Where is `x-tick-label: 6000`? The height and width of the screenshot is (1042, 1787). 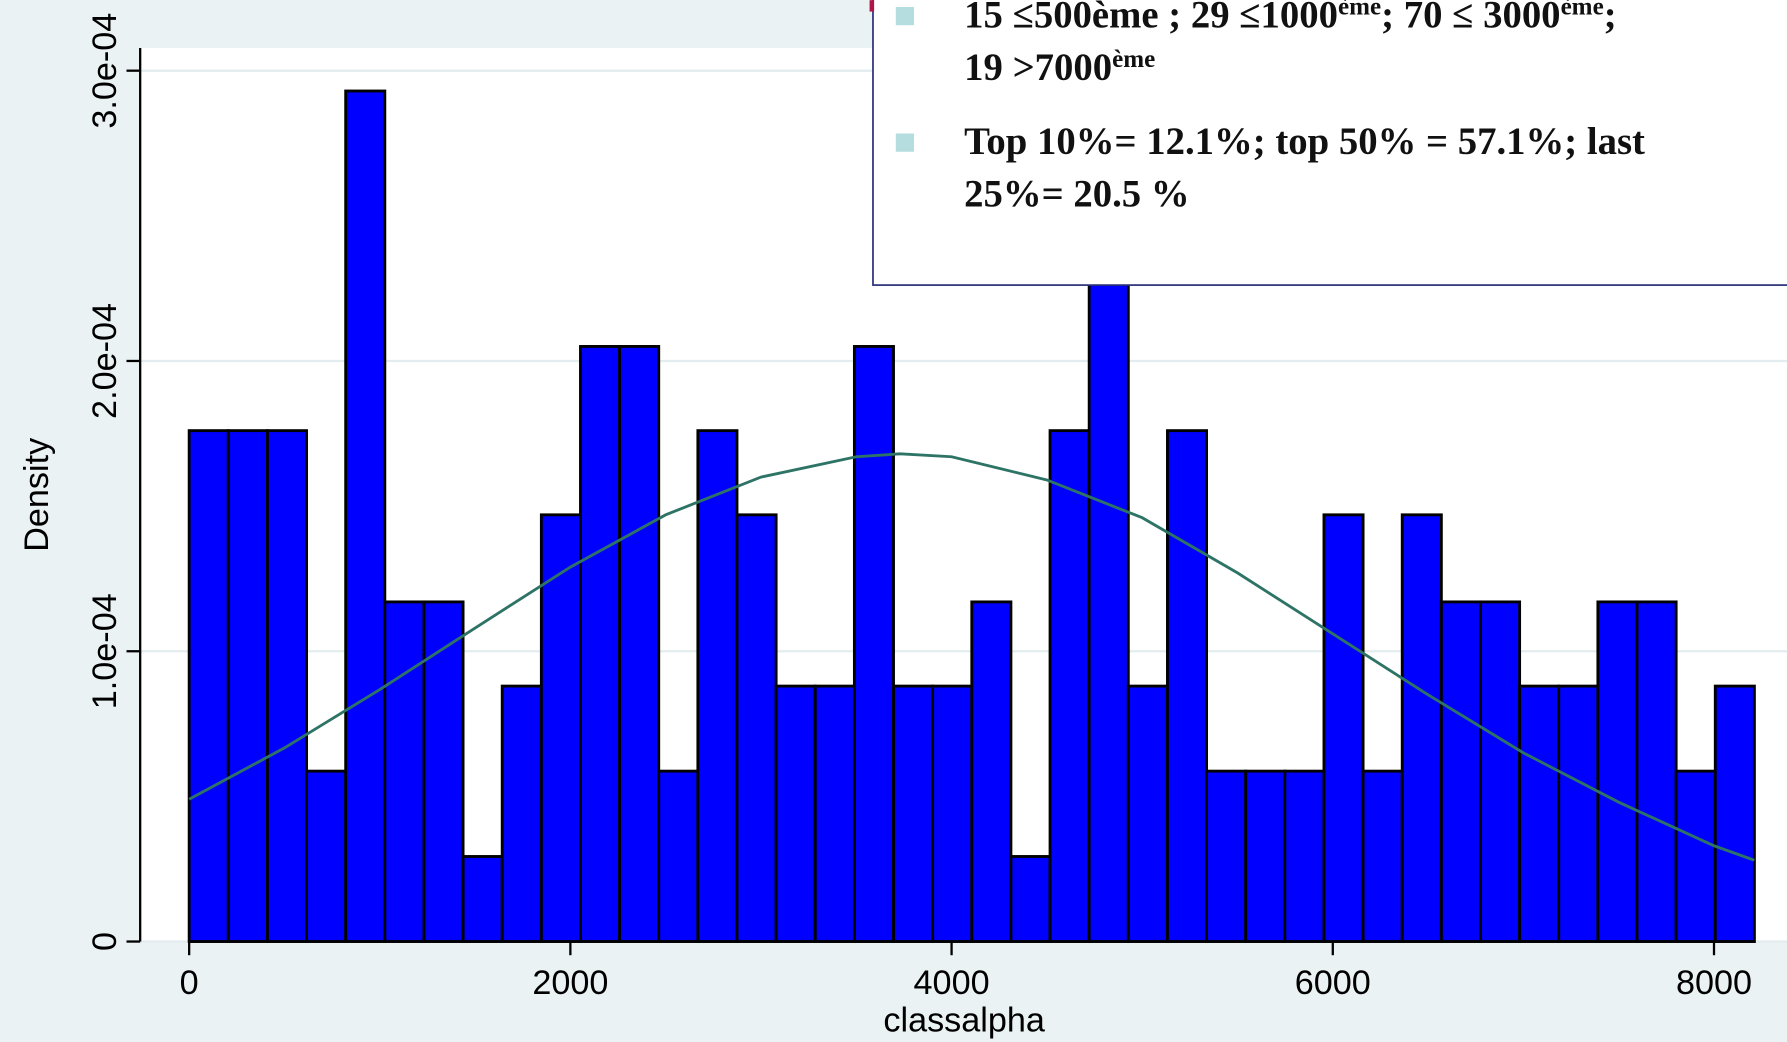 x-tick-label: 6000 is located at coordinates (1333, 983).